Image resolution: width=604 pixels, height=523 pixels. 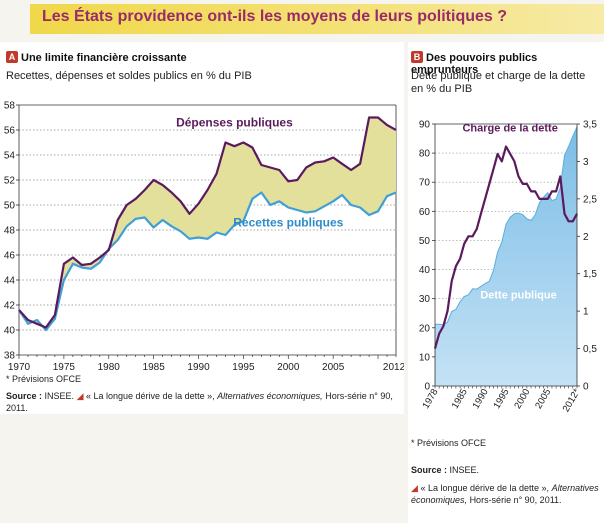 What do you see at coordinates (515, 500) in the screenshot?
I see `source-b-issue: Hors-série n° 90, 2011.` at bounding box center [515, 500].